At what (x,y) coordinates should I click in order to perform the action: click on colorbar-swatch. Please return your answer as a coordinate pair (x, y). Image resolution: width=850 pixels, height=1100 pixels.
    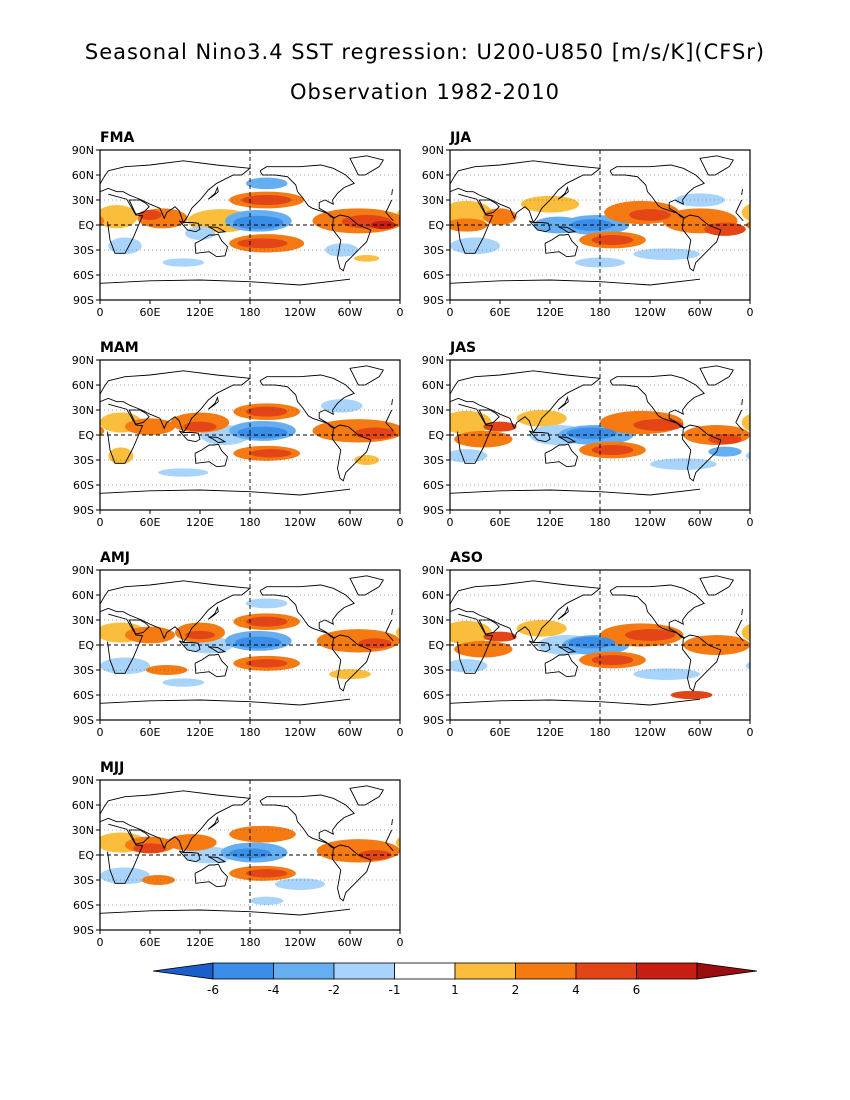
    Looking at the image, I should click on (304, 971).